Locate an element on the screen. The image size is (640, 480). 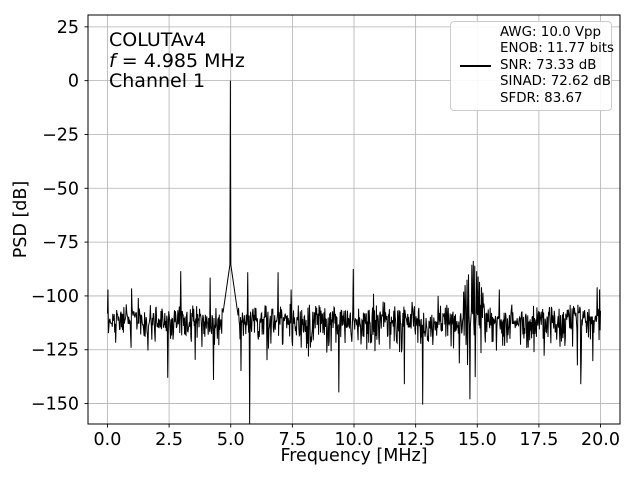
y-tick-label: −25 is located at coordinates (60, 135).